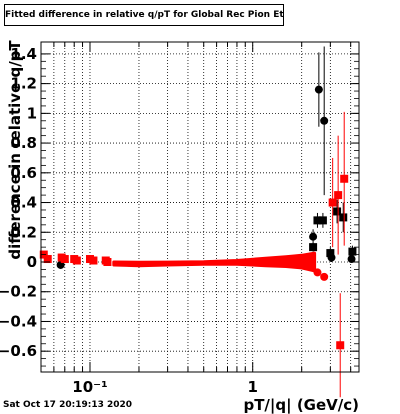 This screenshot has width=400, height=414. What do you see at coordinates (23, 84) in the screenshot?
I see `y-tick-label: 1.2` at bounding box center [23, 84].